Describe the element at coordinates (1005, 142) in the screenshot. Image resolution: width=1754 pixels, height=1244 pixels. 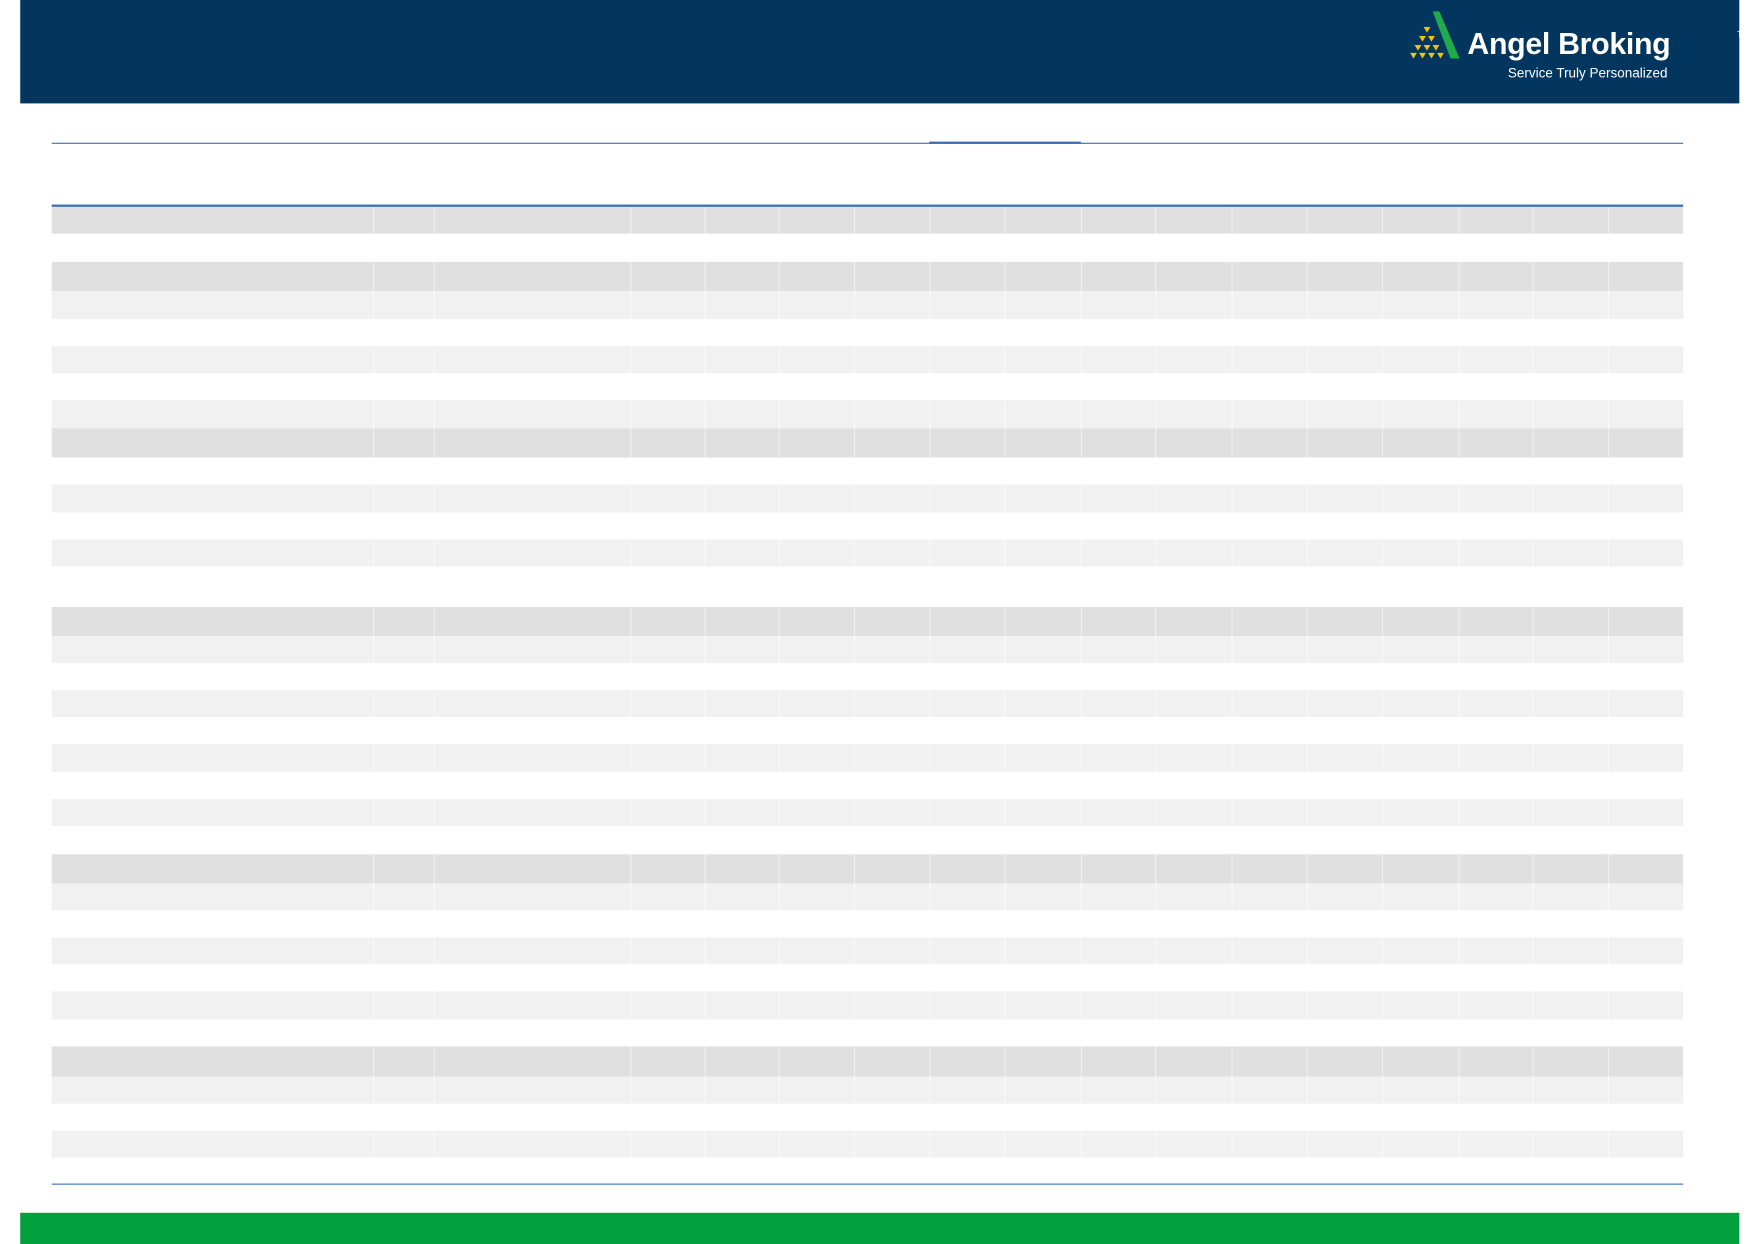
I see `top-rule-accent` at that location.